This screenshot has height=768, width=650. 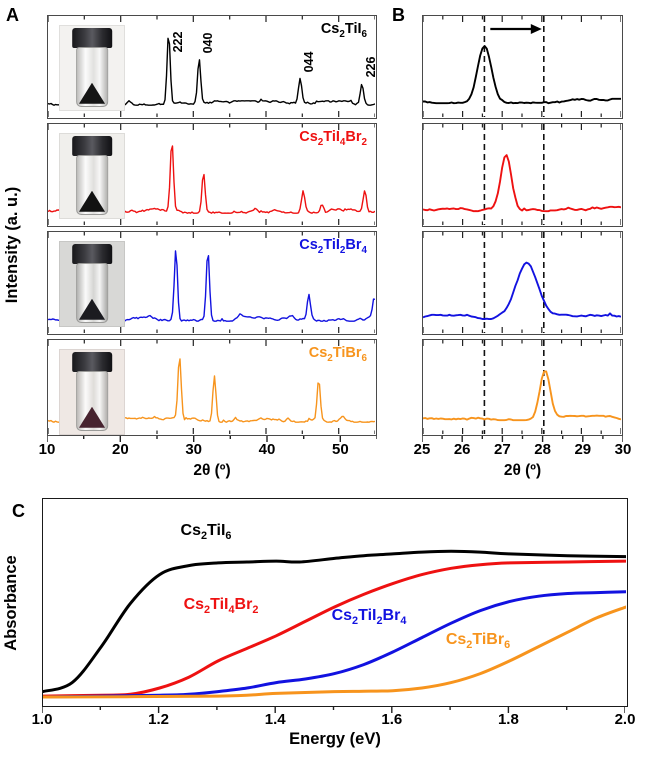 What do you see at coordinates (478, 641) in the screenshot?
I see `curve-label-cs2tibr6: Cs2TiBr6` at bounding box center [478, 641].